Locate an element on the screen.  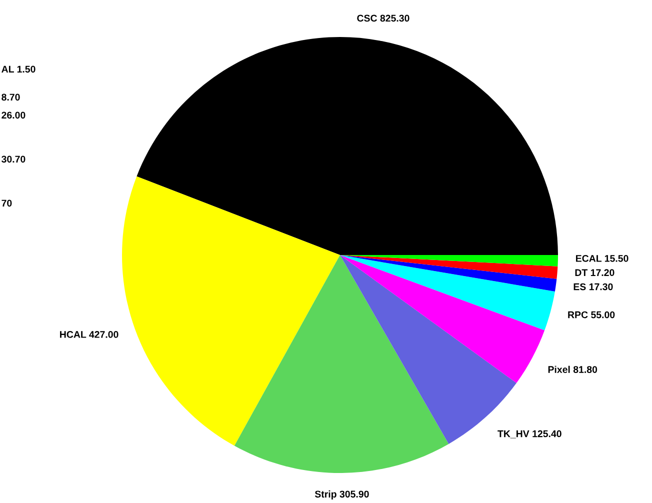
slice-label: Pixel 81.80 is located at coordinates (573, 369).